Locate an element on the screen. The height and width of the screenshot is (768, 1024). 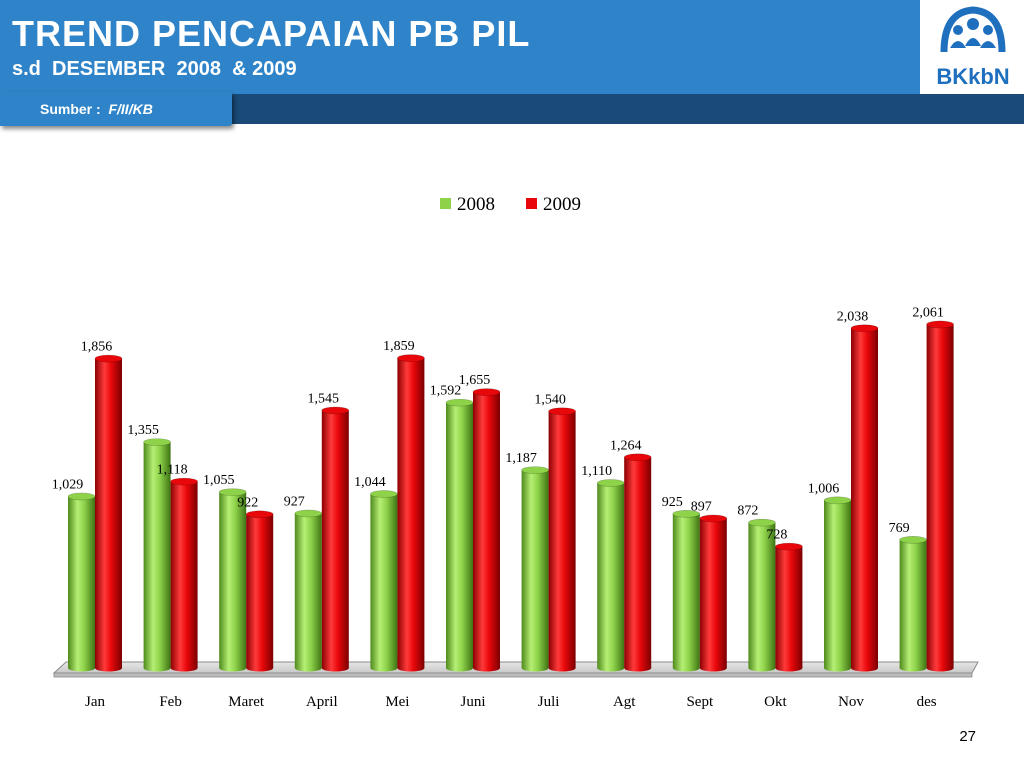
source-value: F/II/KB is located at coordinates (130, 109).